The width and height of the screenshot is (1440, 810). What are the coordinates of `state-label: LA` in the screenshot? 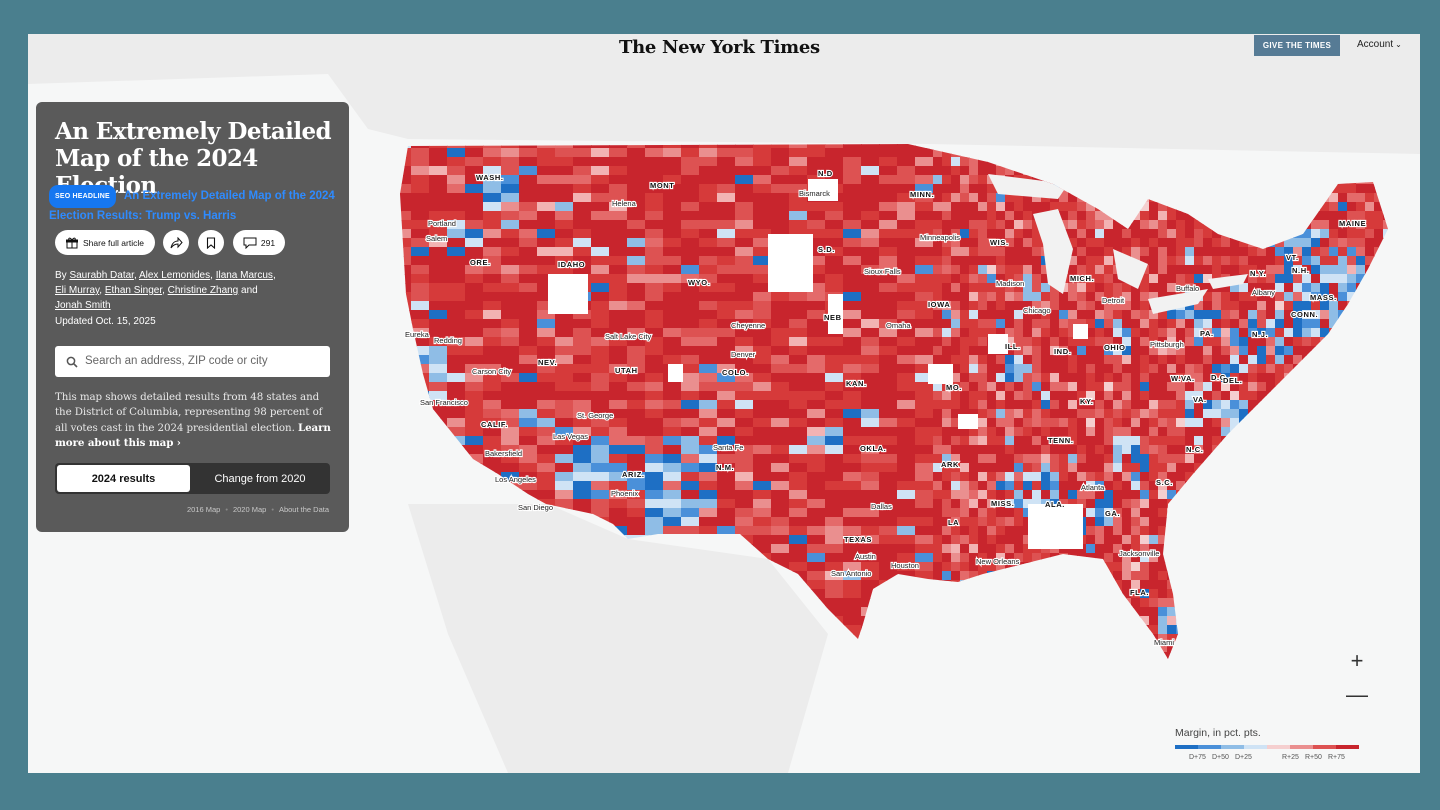 It's located at (953, 522).